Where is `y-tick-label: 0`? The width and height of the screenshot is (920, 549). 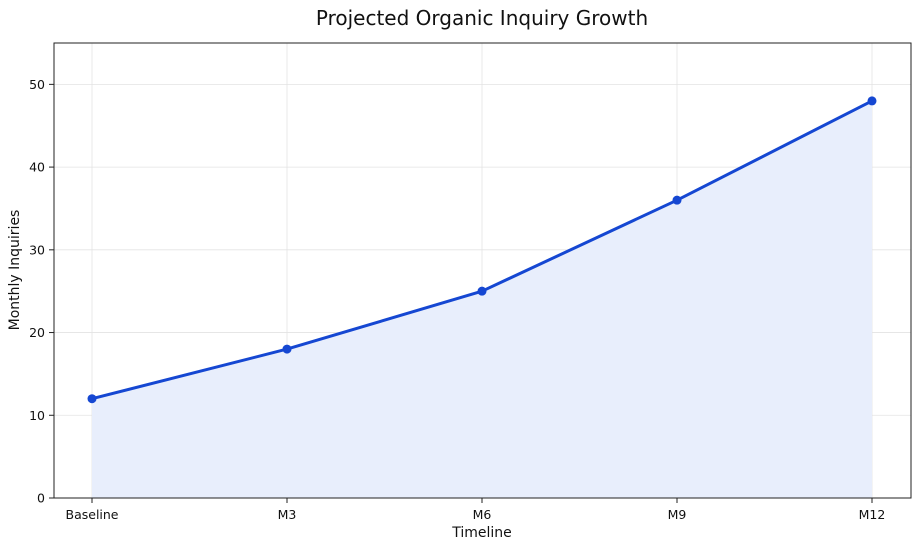 y-tick-label: 0 is located at coordinates (41, 498).